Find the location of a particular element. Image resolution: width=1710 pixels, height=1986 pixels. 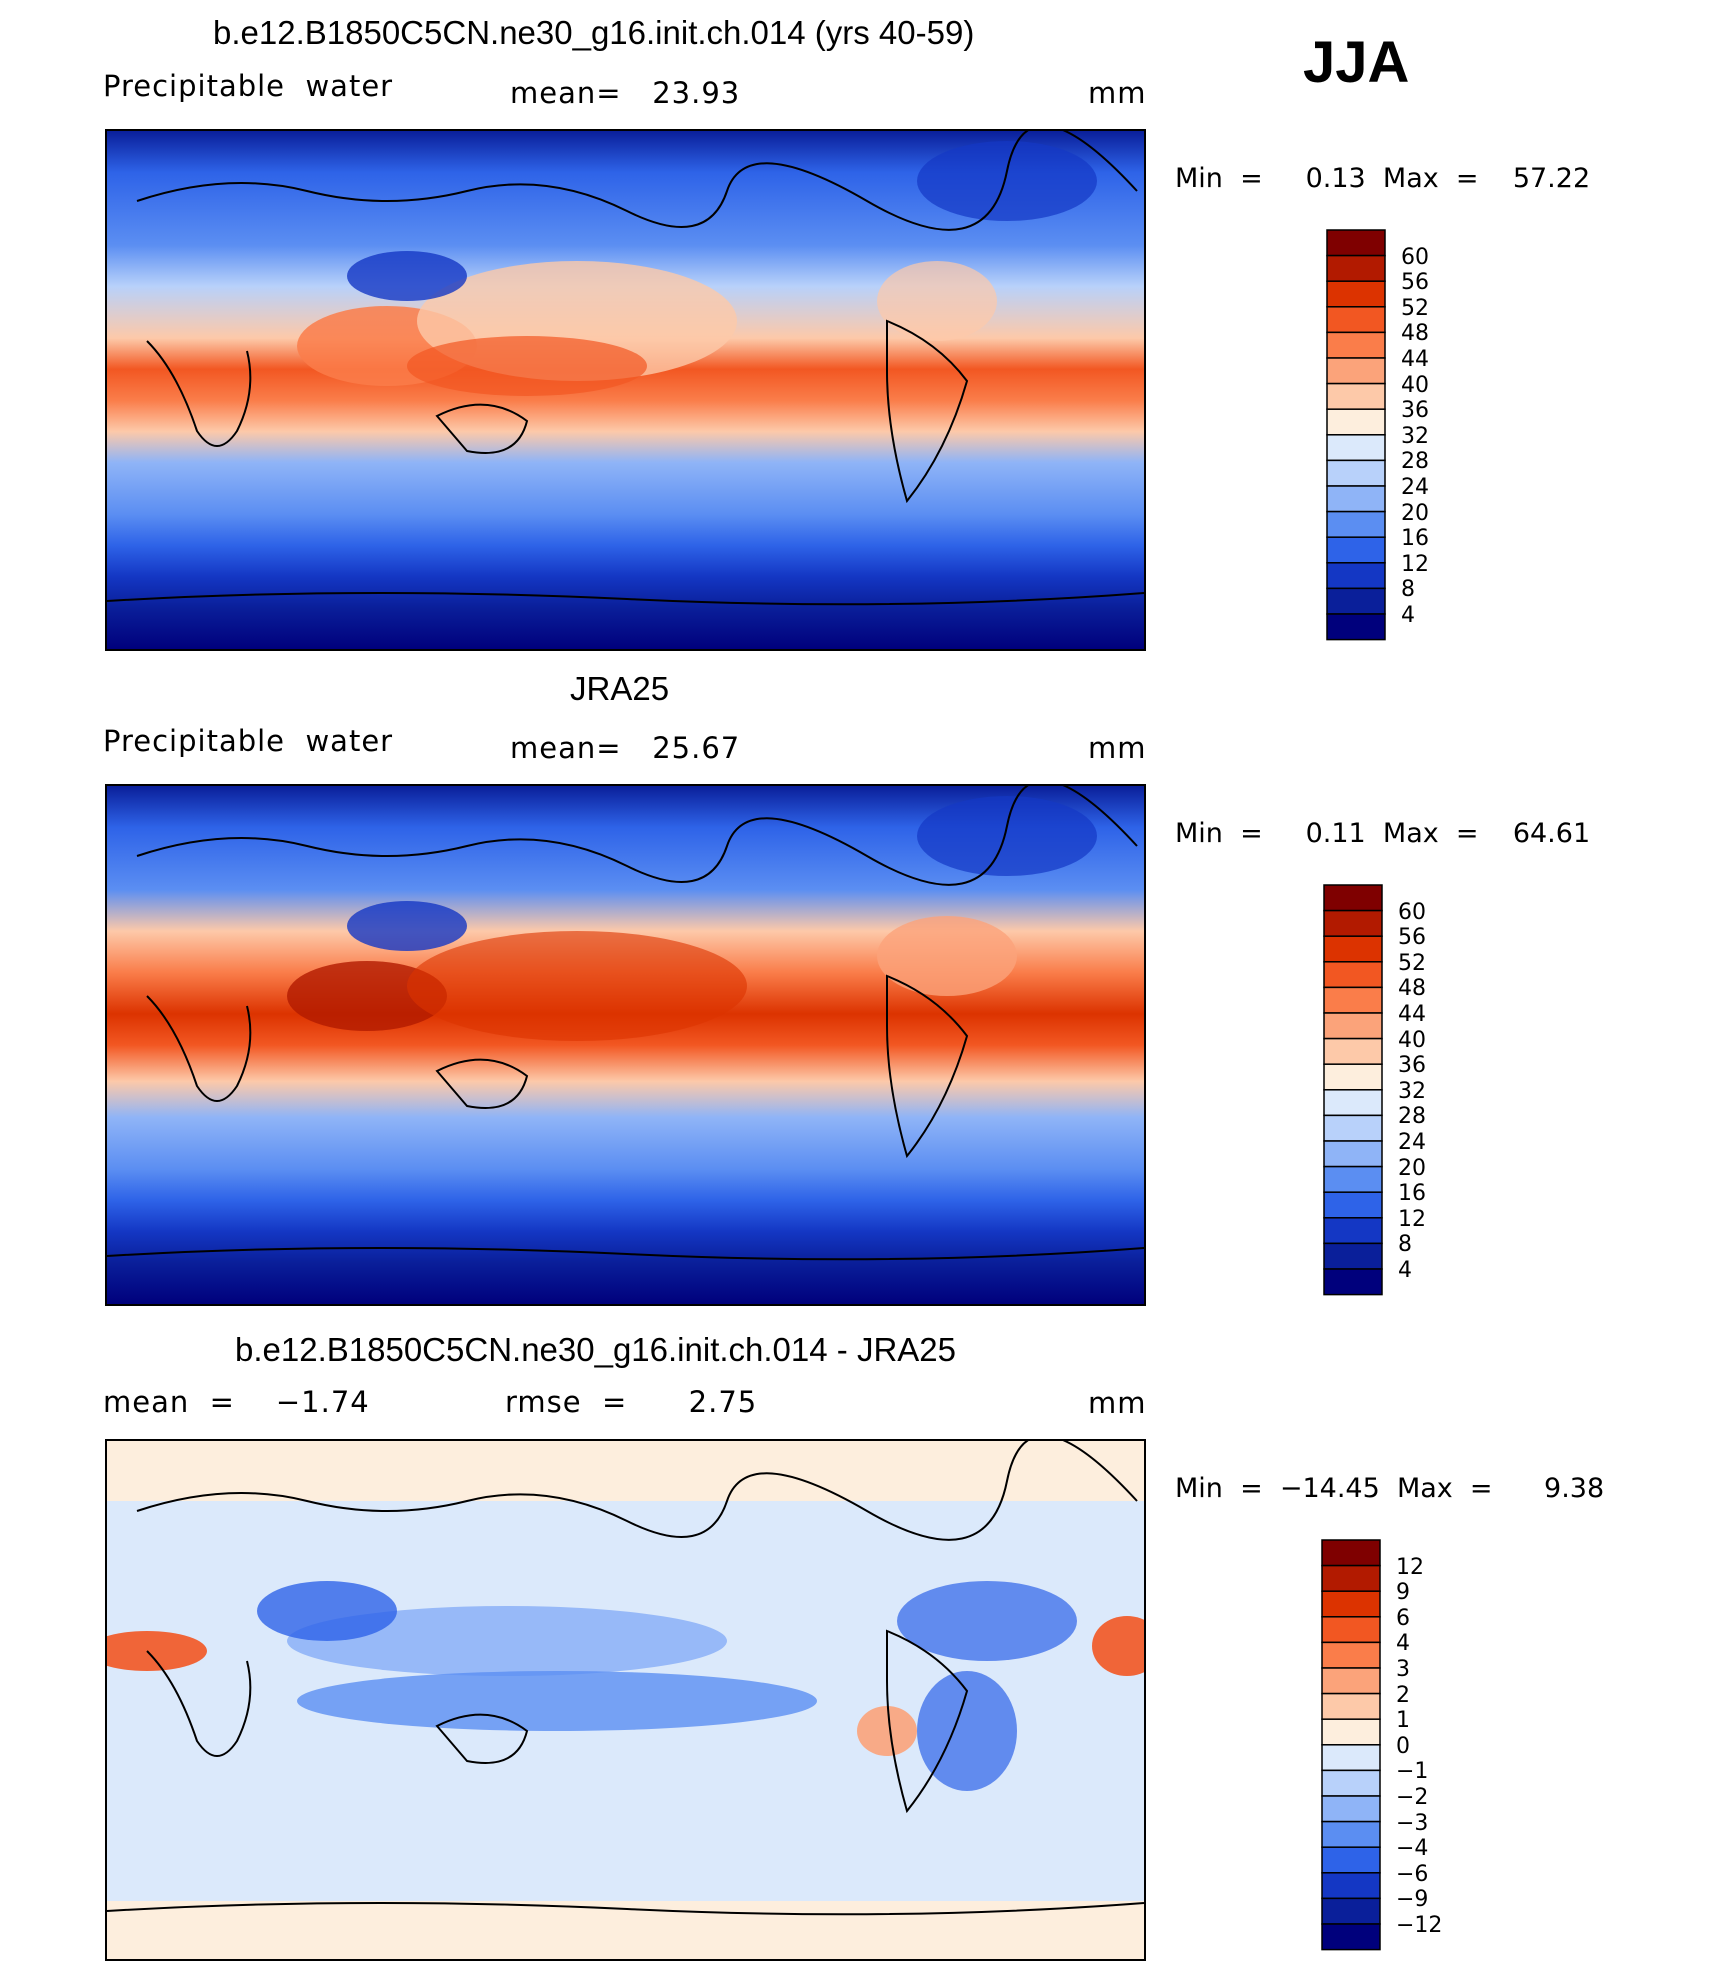

colorbar-tick-label: −2 is located at coordinates (1412, 1797).